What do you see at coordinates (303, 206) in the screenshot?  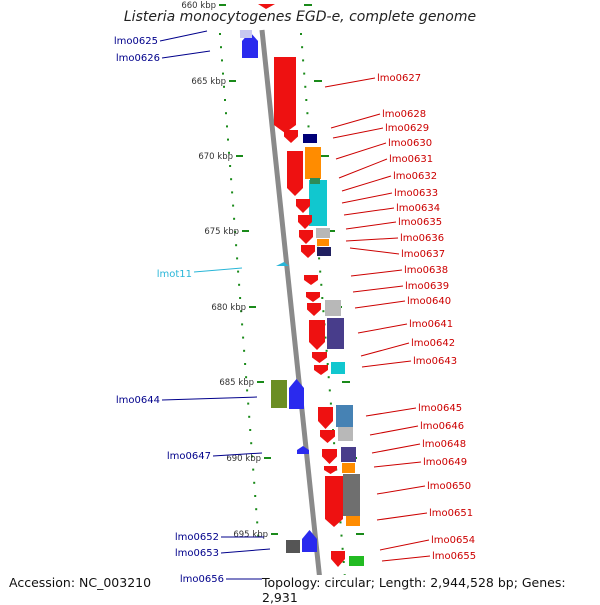 I see `gene-arrow-lmo0634` at bounding box center [303, 206].